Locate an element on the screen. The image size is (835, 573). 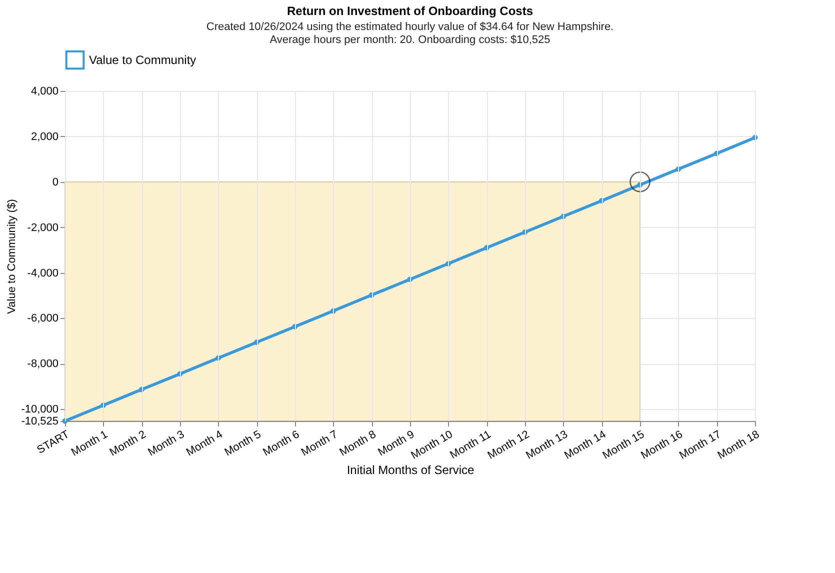
text: Average hours per month: 20. Onboarding costs: $10,525 is located at coordinates (410, 40).